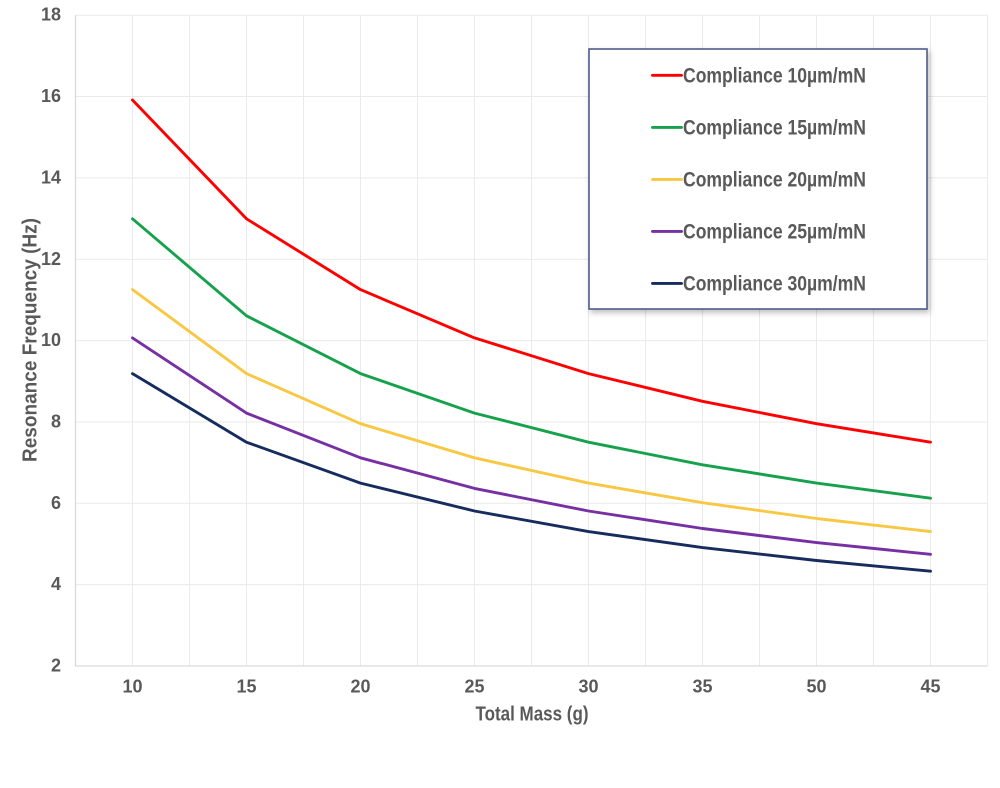 The height and width of the screenshot is (788, 1000). I want to click on svg-text: 18, so click(51, 15).